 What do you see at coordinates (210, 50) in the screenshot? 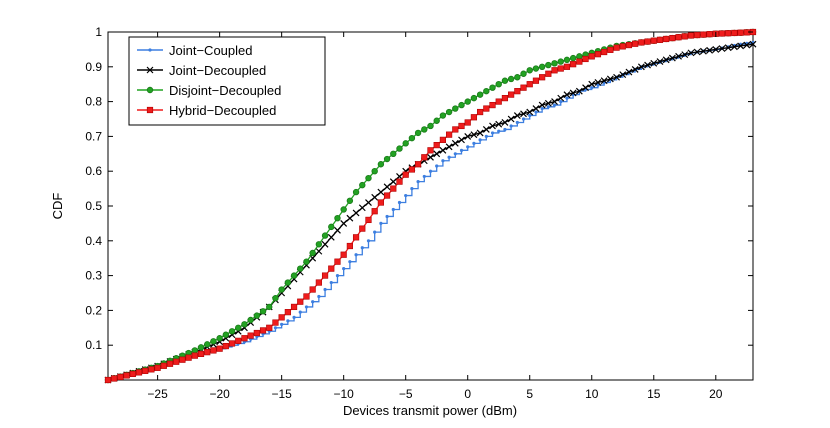
I see `legend-label: Joint−Coupled` at bounding box center [210, 50].